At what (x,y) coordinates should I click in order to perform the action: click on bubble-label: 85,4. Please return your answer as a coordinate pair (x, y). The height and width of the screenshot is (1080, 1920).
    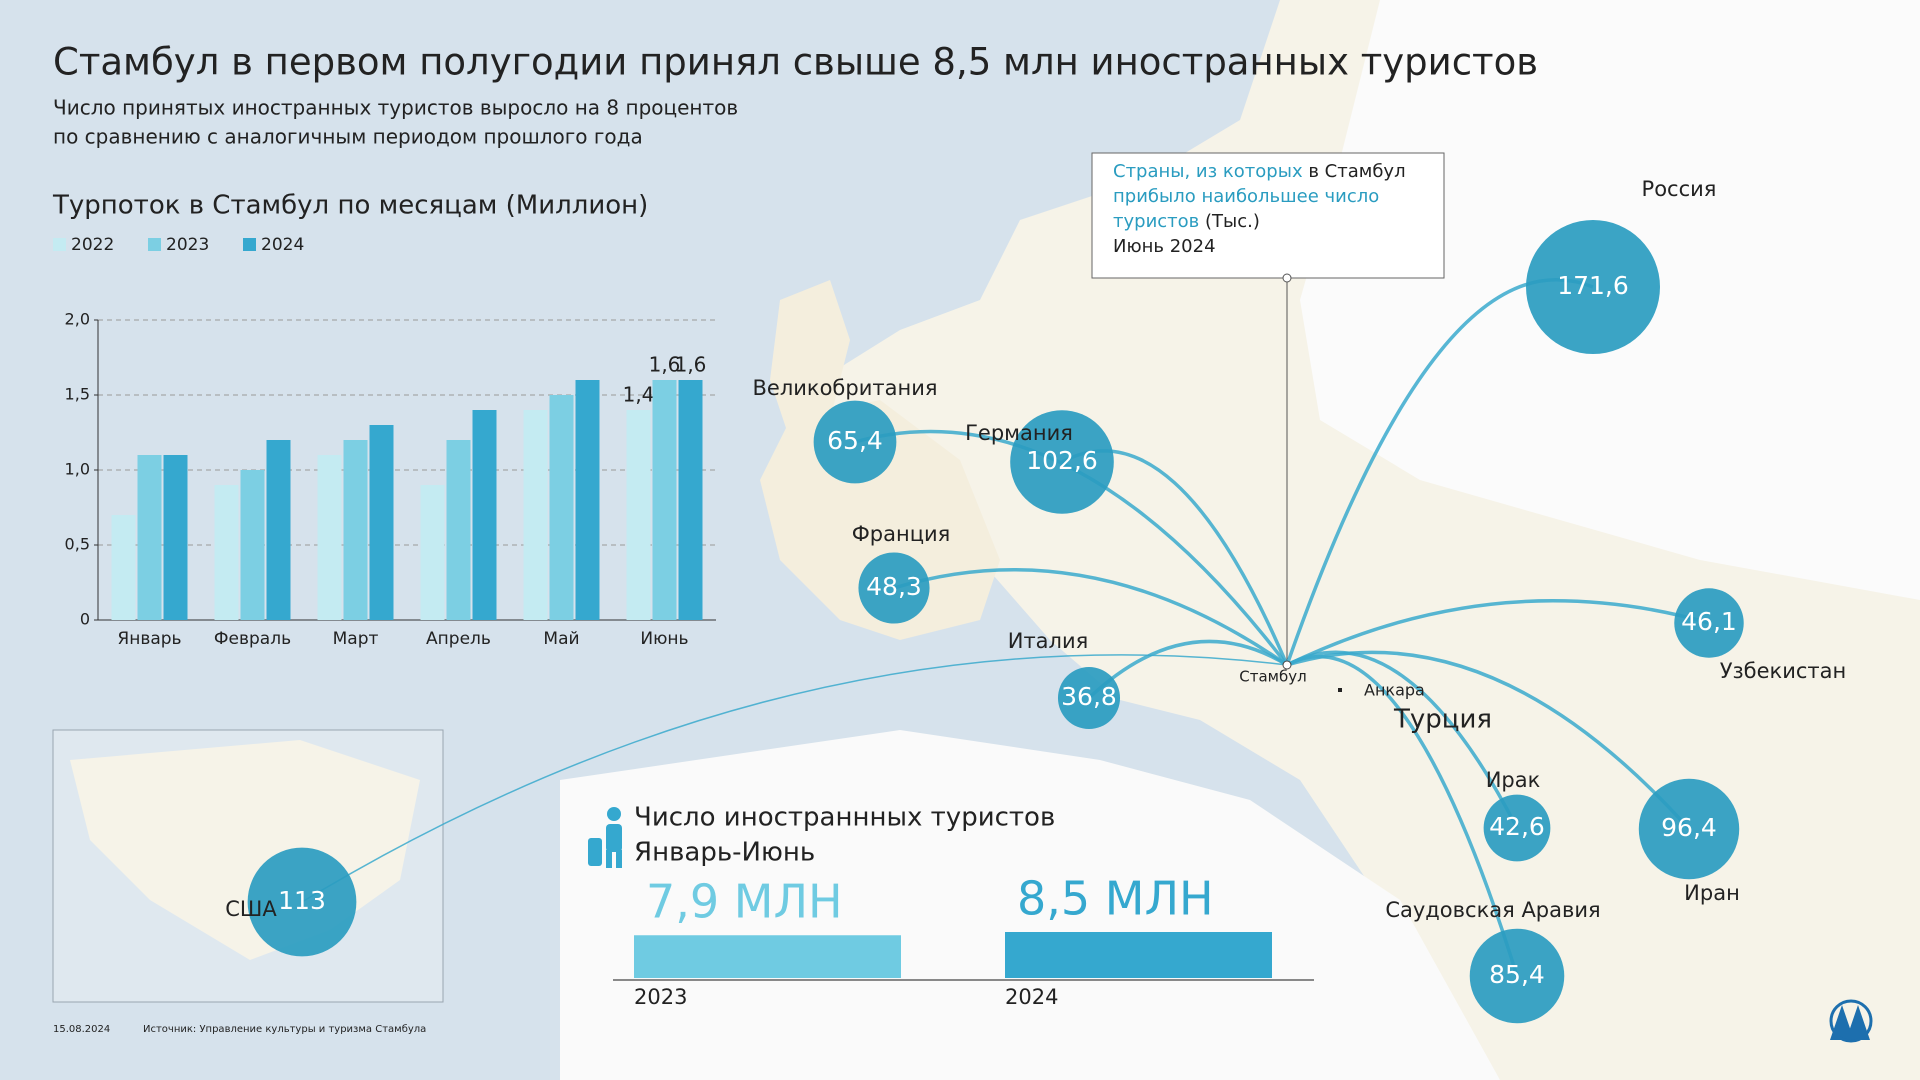
    Looking at the image, I should click on (1517, 974).